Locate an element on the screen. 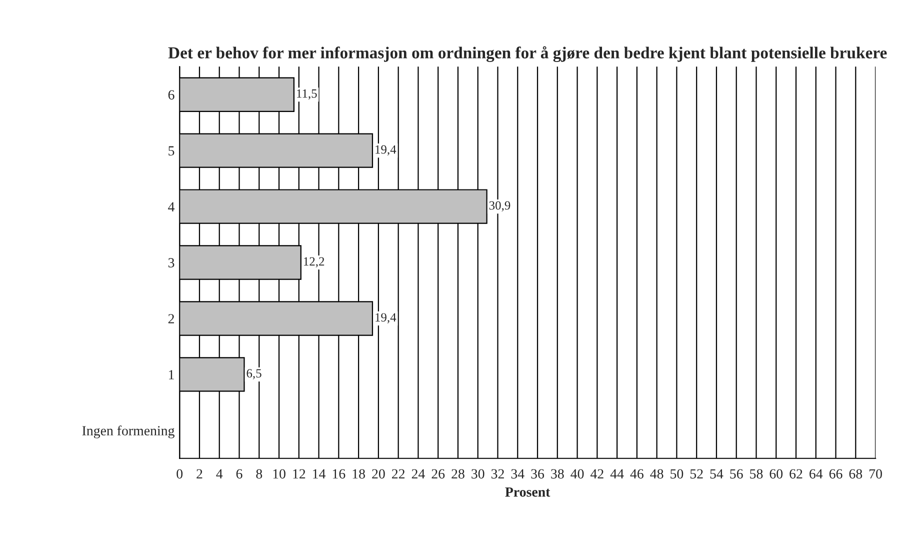 The width and height of the screenshot is (898, 533). x-tick-label: 32 is located at coordinates (497, 474).